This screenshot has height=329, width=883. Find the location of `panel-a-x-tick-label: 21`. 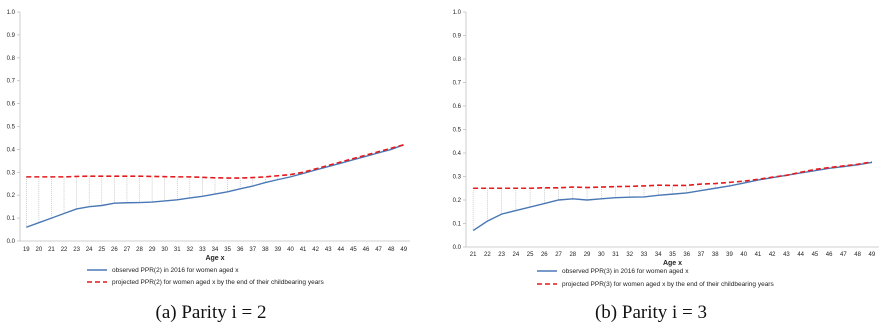

panel-a-x-tick-label: 21 is located at coordinates (51, 250).